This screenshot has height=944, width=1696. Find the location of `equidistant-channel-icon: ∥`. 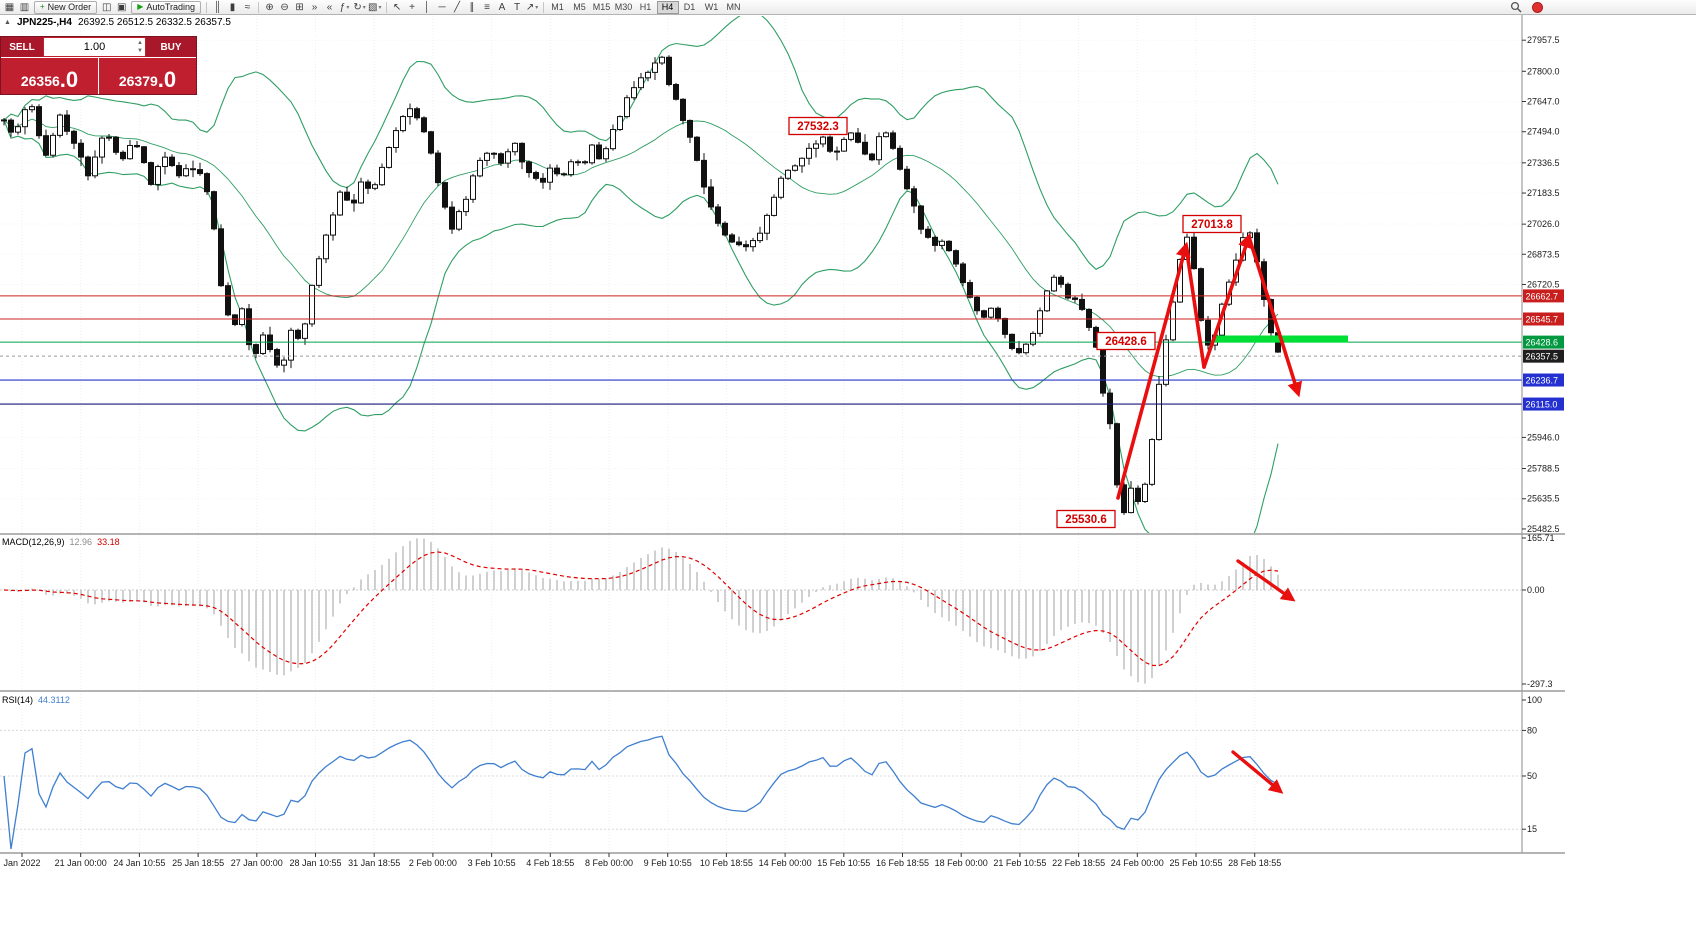

equidistant-channel-icon: ∥ is located at coordinates (472, 7).